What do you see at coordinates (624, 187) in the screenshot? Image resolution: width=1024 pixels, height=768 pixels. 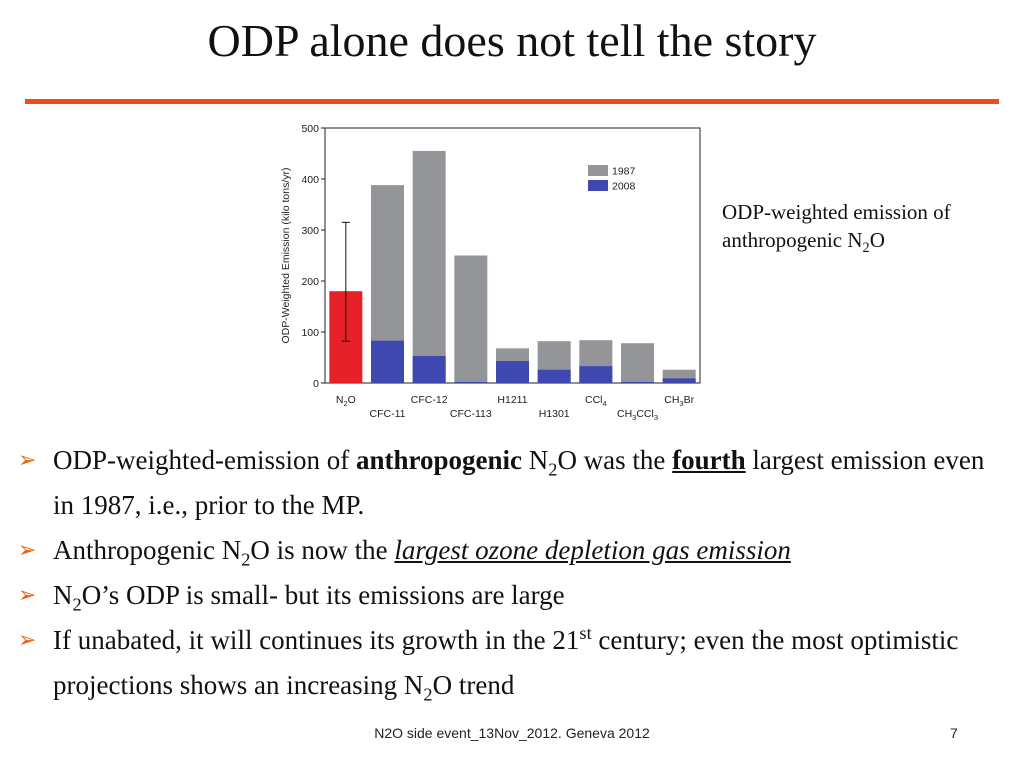 I see `legend-label-2008: 2008` at bounding box center [624, 187].